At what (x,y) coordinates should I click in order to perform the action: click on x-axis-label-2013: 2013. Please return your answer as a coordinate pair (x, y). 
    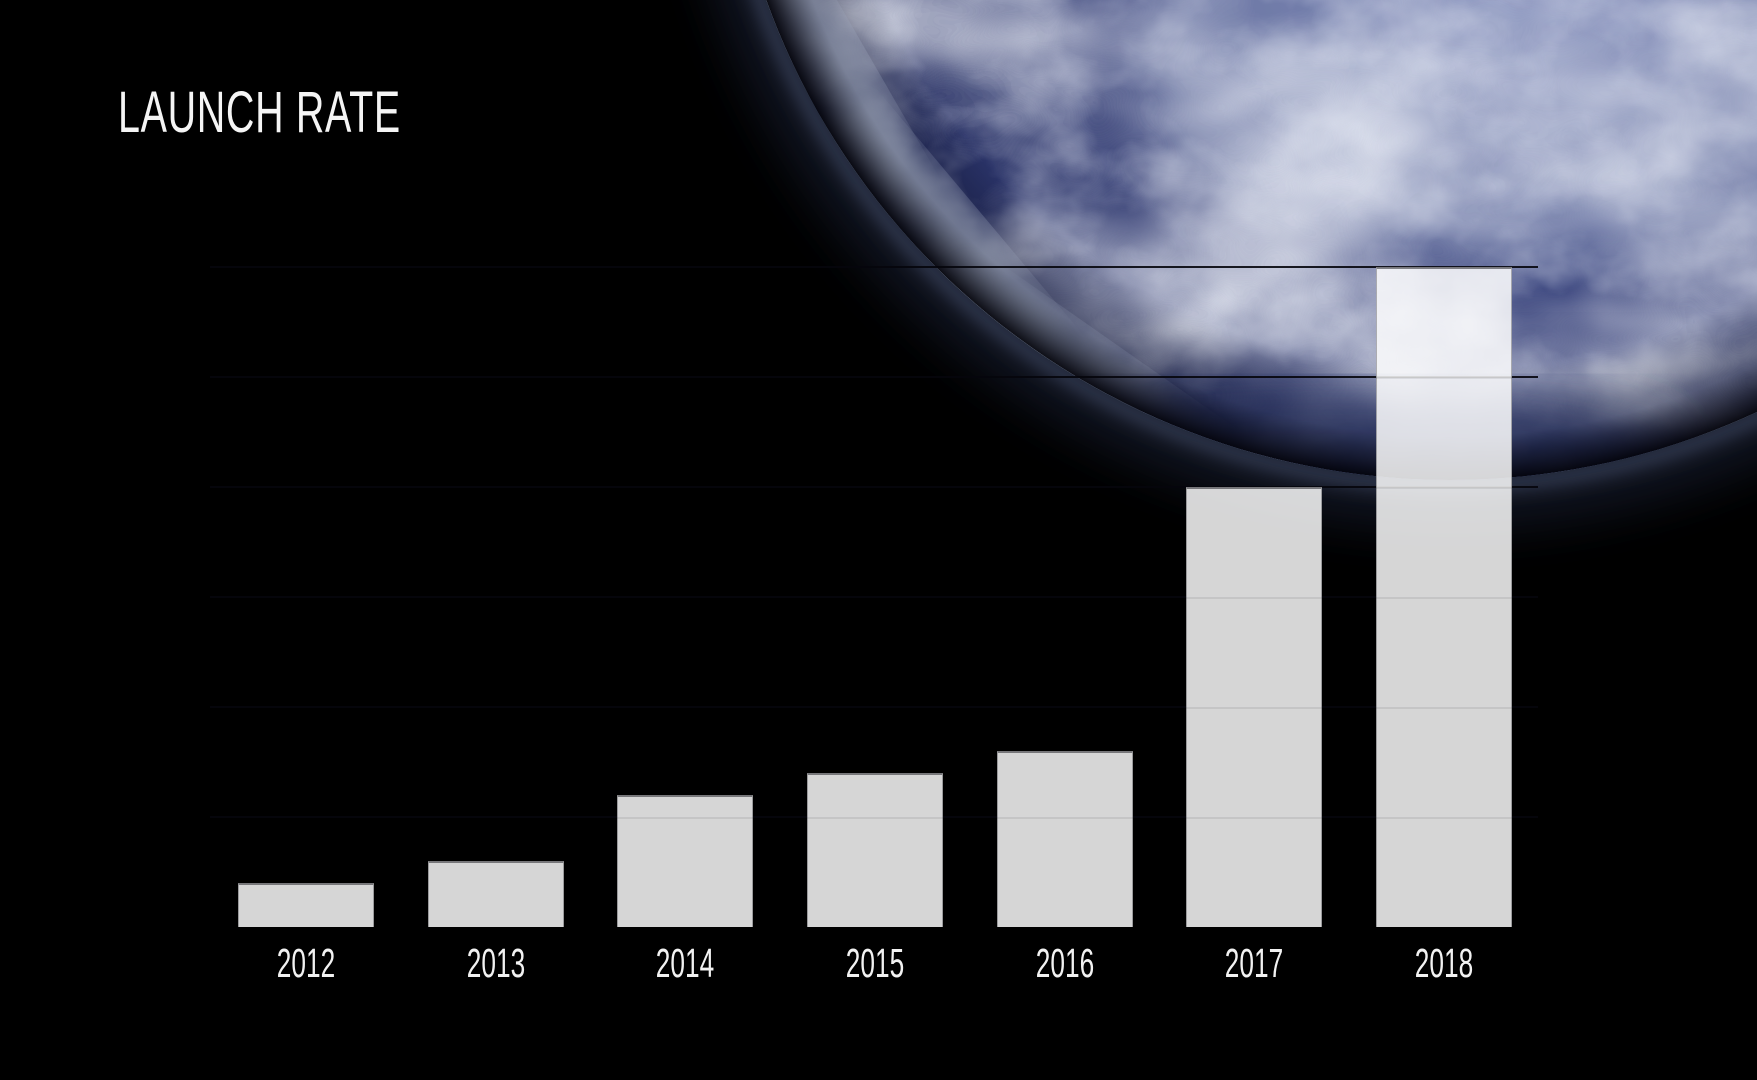
    Looking at the image, I should click on (496, 963).